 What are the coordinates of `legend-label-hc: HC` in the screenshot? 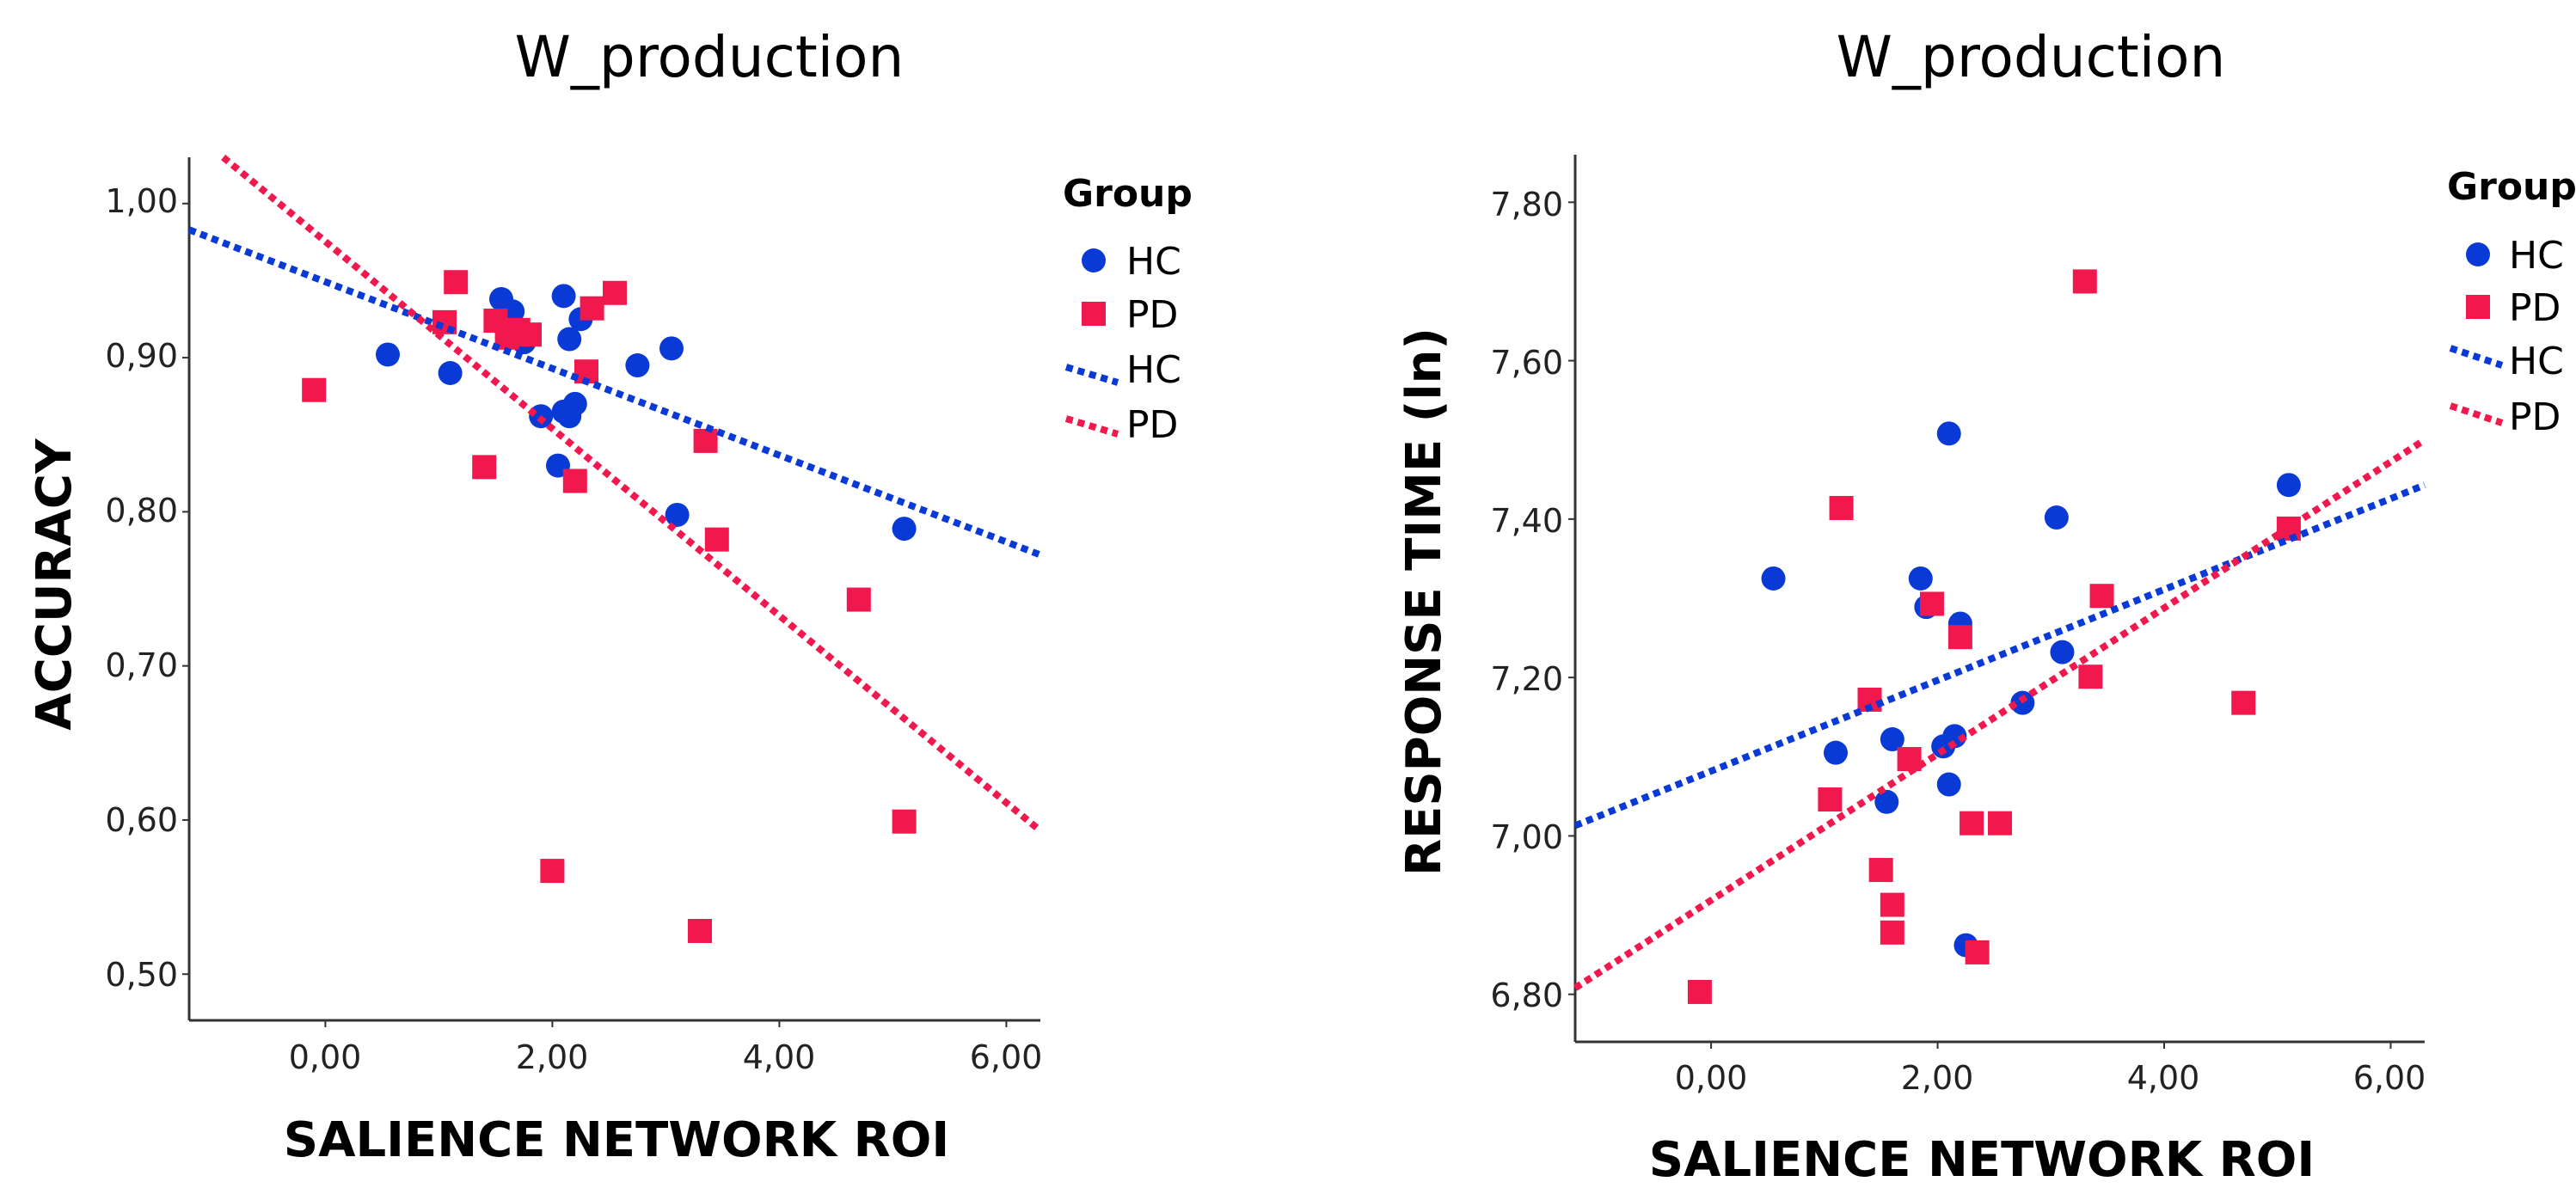 It's located at (2536, 256).